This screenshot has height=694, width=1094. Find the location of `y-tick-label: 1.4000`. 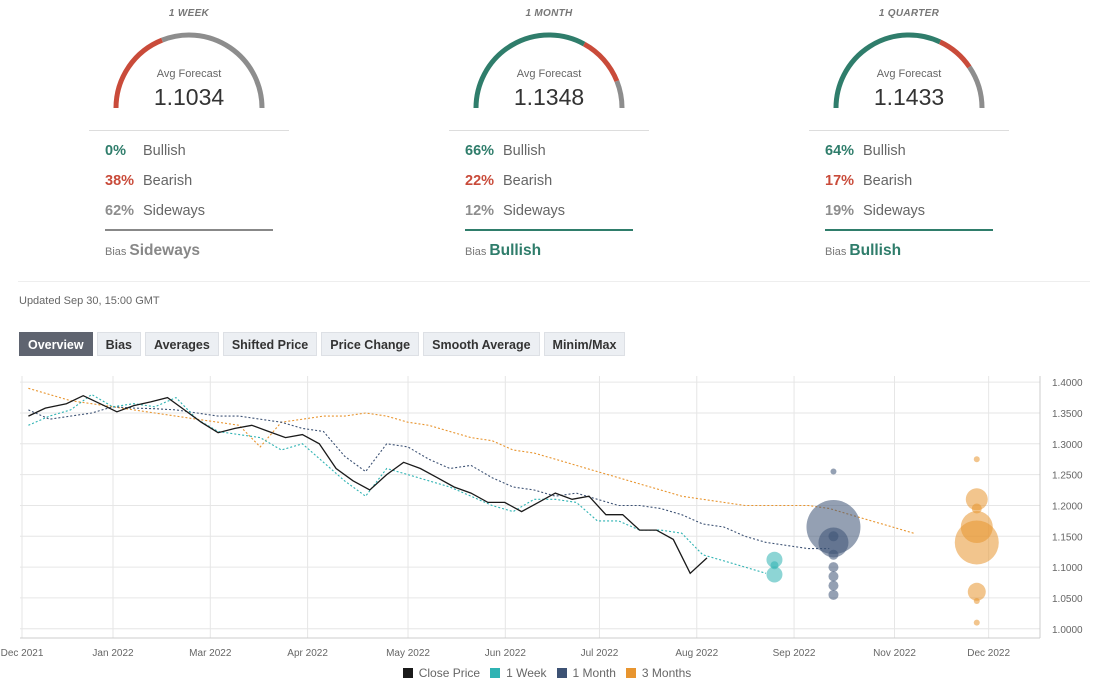

y-tick-label: 1.4000 is located at coordinates (1067, 383).